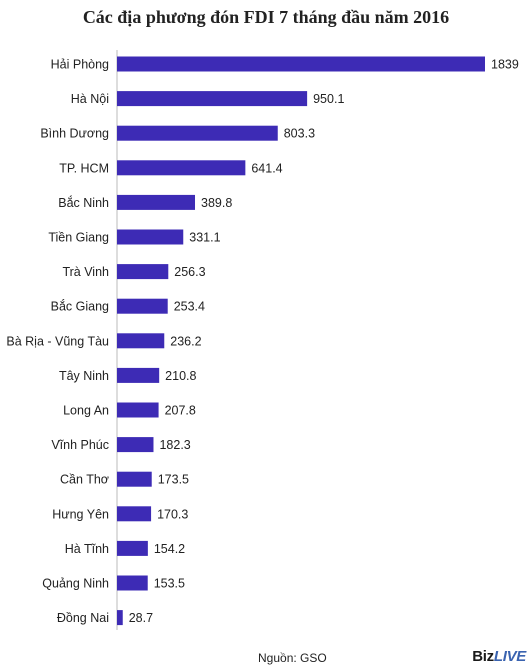 This screenshot has width=532, height=669. I want to click on value-label: 173.5, so click(173, 480).